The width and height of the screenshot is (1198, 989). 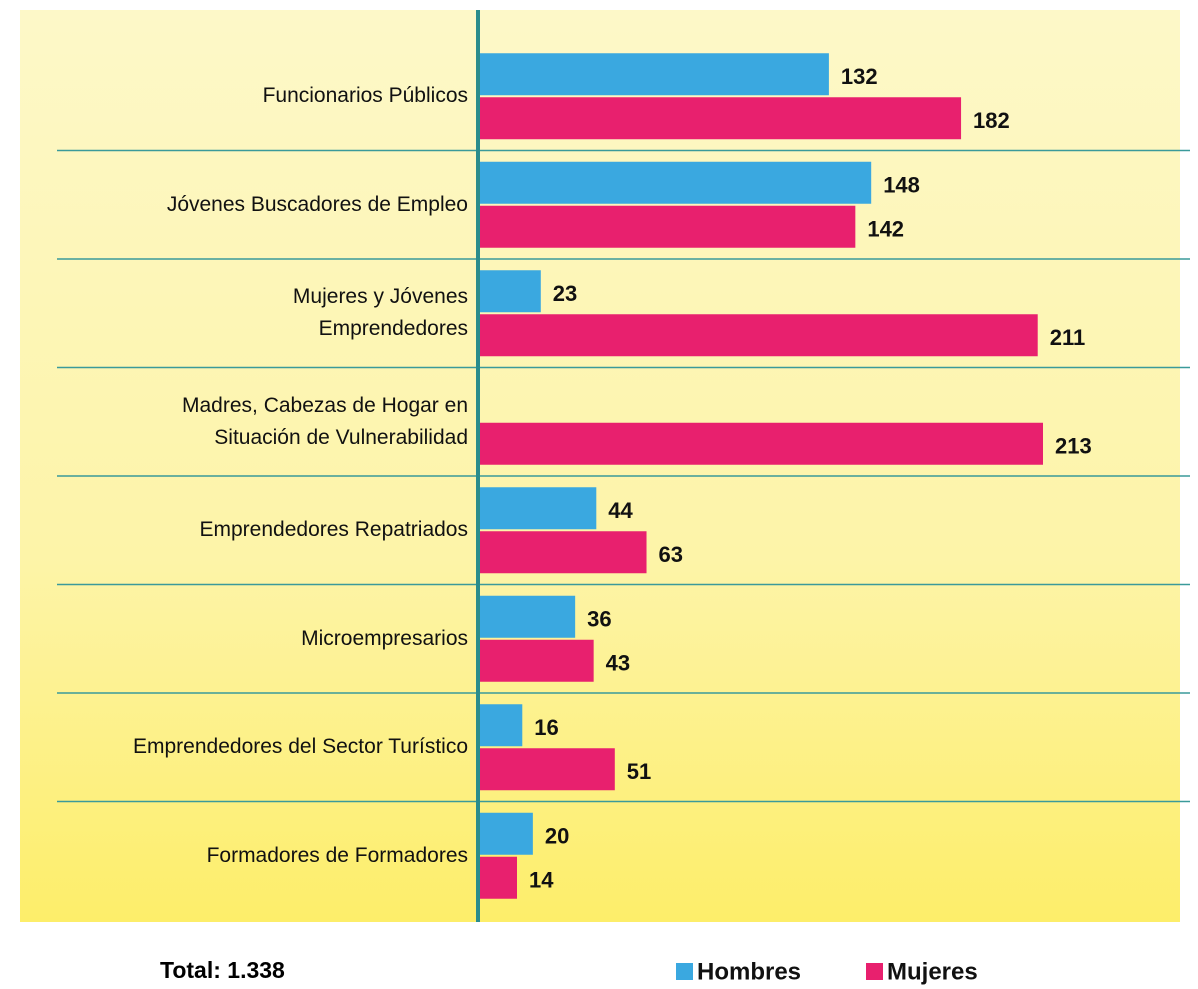 I want to click on category-label: Emprendedores del Sector Turístico, so click(x=300, y=747).